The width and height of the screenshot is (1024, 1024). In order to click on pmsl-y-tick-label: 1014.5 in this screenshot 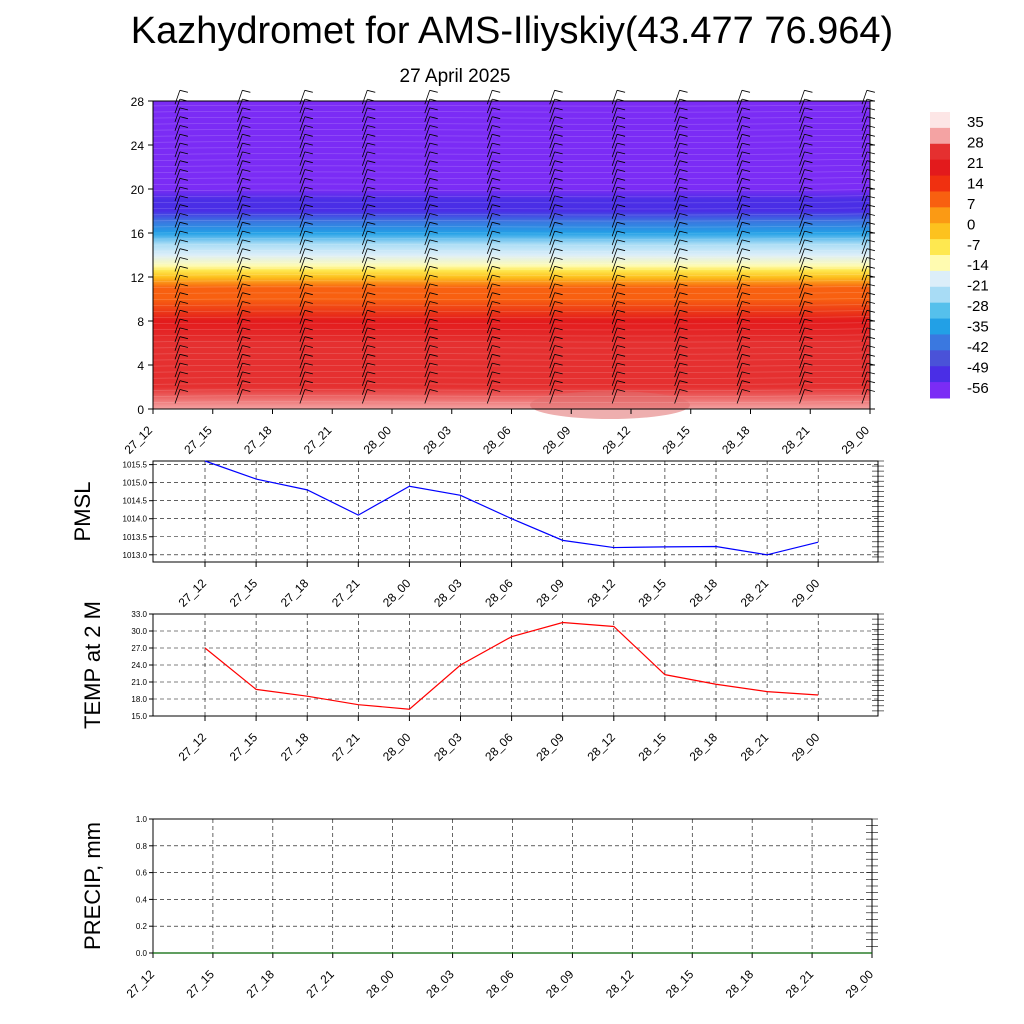, I will do `click(135, 501)`.